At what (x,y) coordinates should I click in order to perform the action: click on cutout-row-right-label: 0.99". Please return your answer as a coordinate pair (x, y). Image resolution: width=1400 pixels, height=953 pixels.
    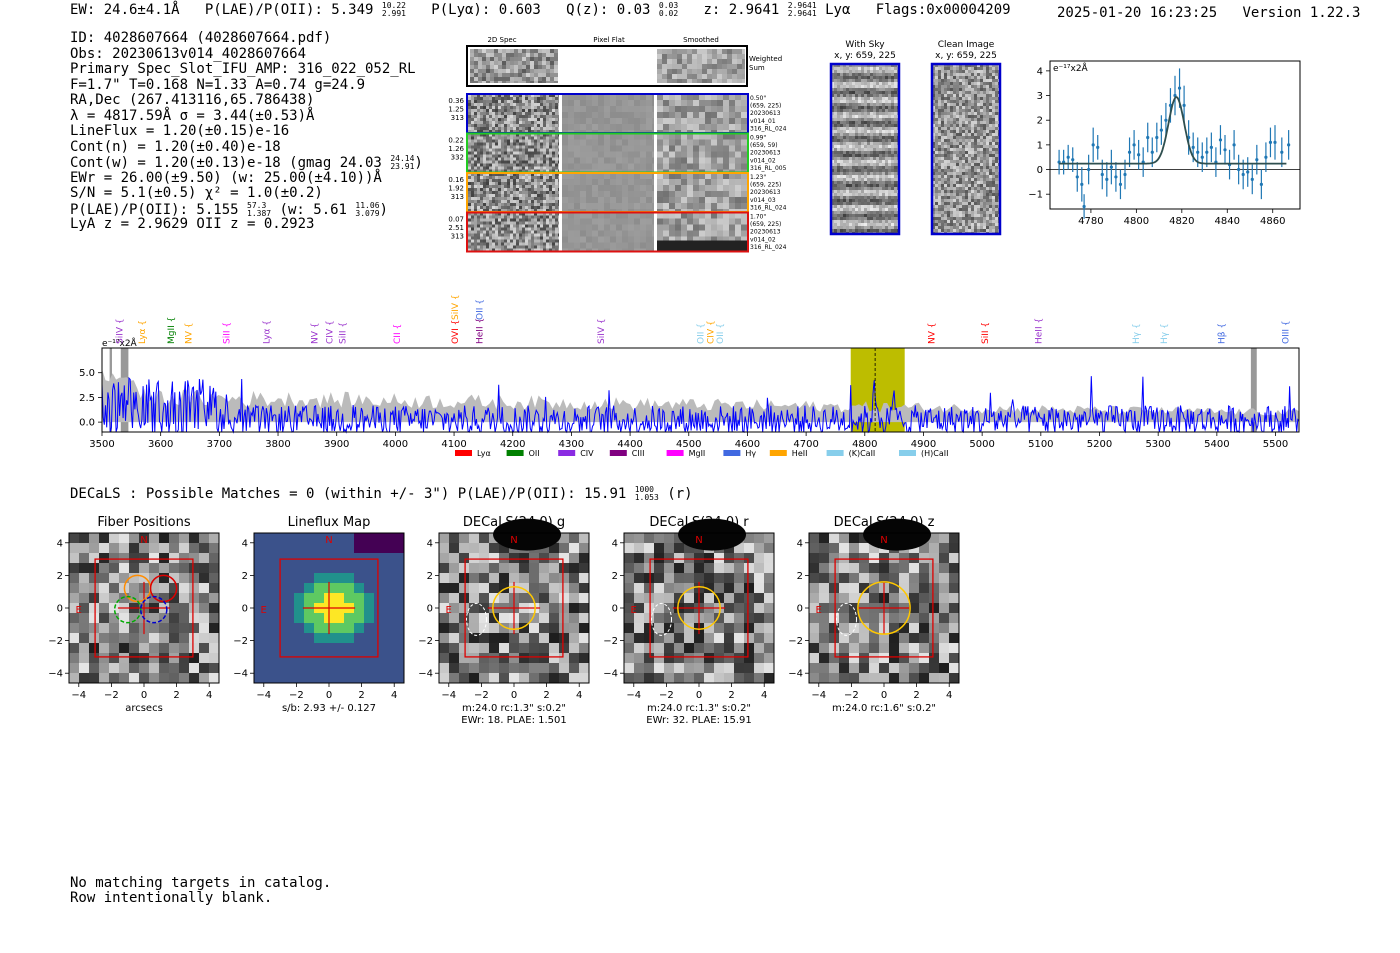
    Looking at the image, I should click on (758, 138).